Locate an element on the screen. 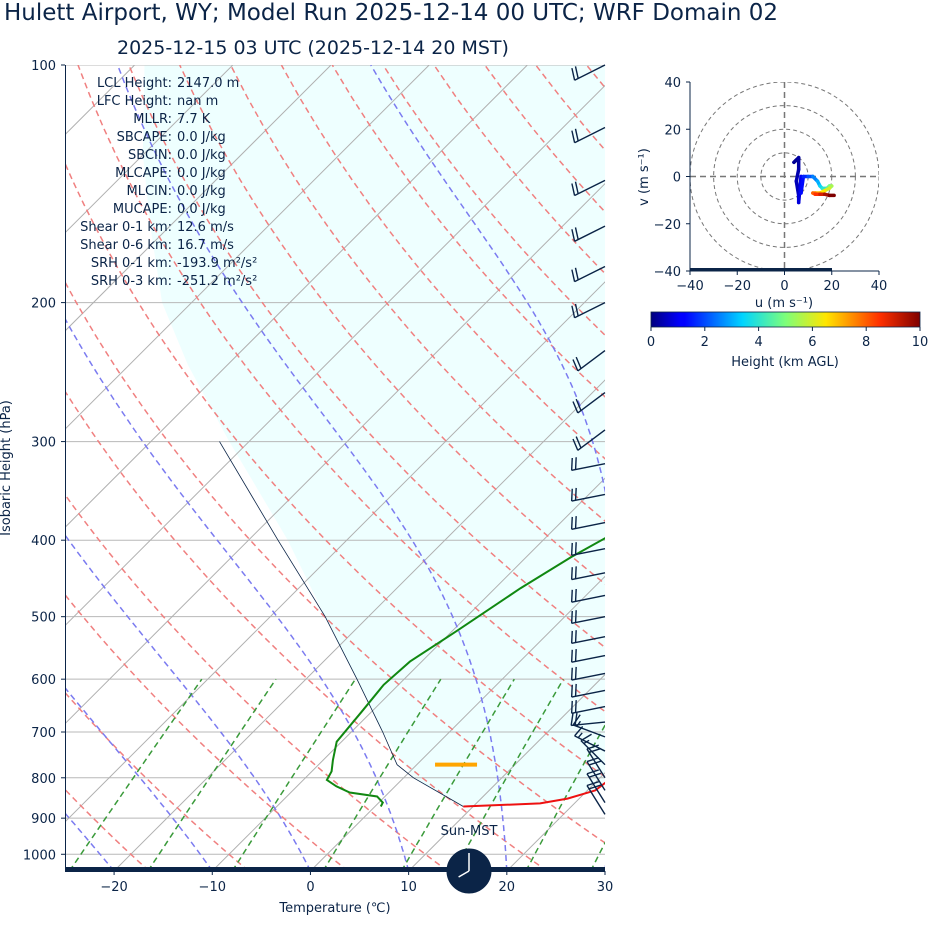 The width and height of the screenshot is (928, 936). colorbar-tick-label: 8 is located at coordinates (866, 342).